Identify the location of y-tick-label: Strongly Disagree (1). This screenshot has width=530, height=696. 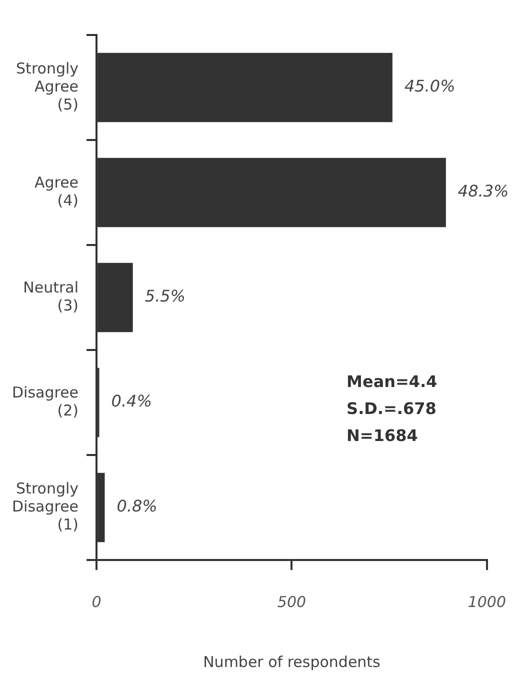
(45, 506).